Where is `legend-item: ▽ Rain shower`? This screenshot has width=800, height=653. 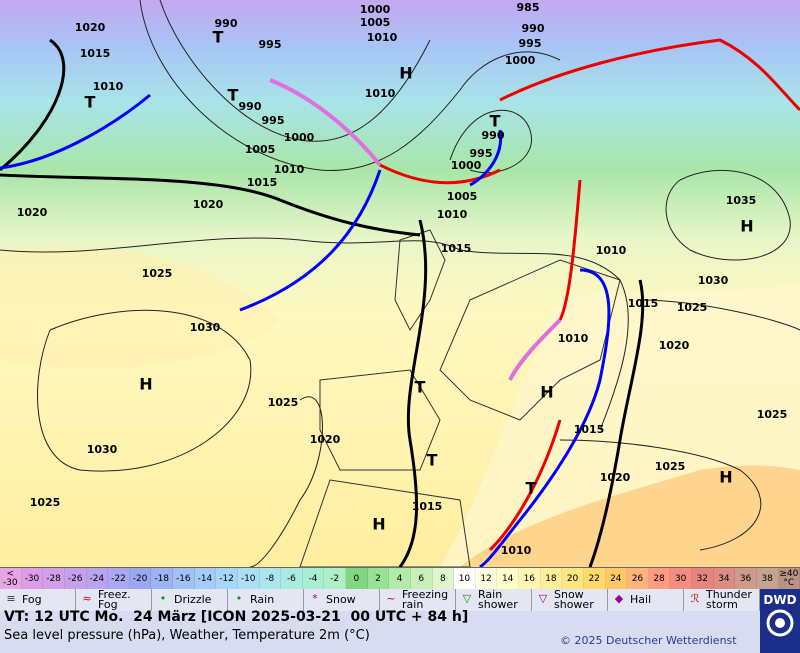
legend-item: ▽ Rain shower is located at coordinates (494, 600).